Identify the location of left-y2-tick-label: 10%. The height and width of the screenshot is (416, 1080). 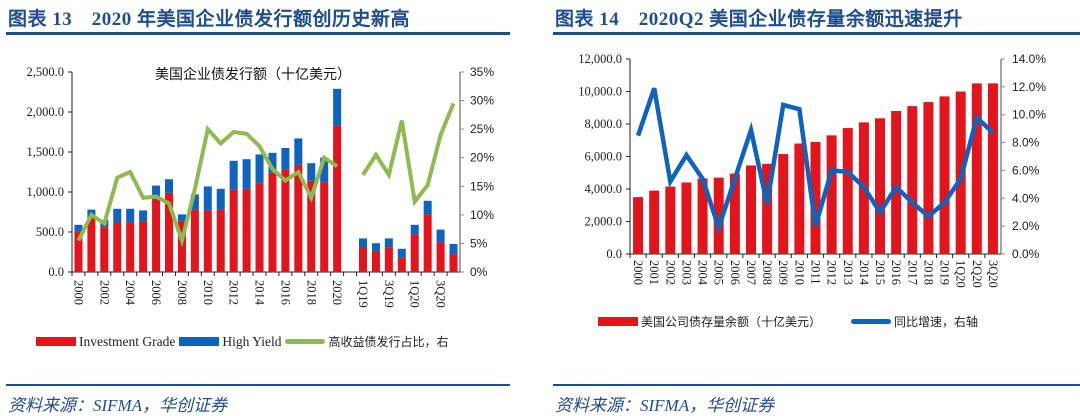
(482, 215).